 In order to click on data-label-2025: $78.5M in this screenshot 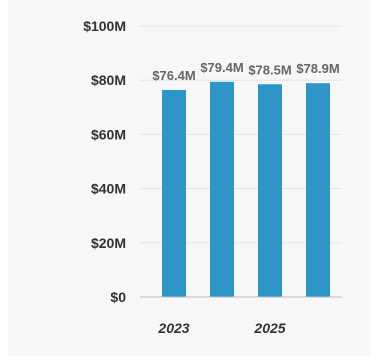, I will do `click(269, 69)`.